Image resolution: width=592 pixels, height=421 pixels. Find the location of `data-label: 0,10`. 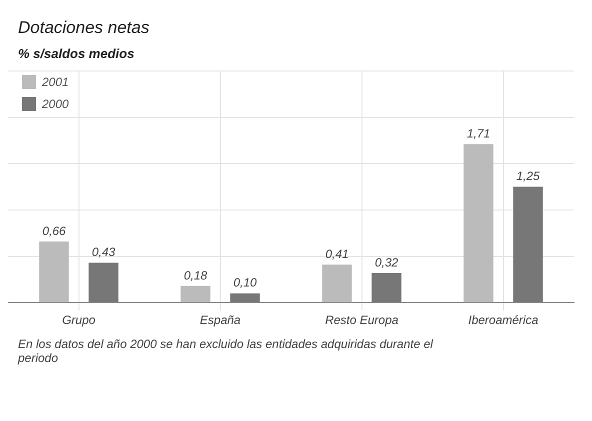

data-label: 0,10 is located at coordinates (245, 283).